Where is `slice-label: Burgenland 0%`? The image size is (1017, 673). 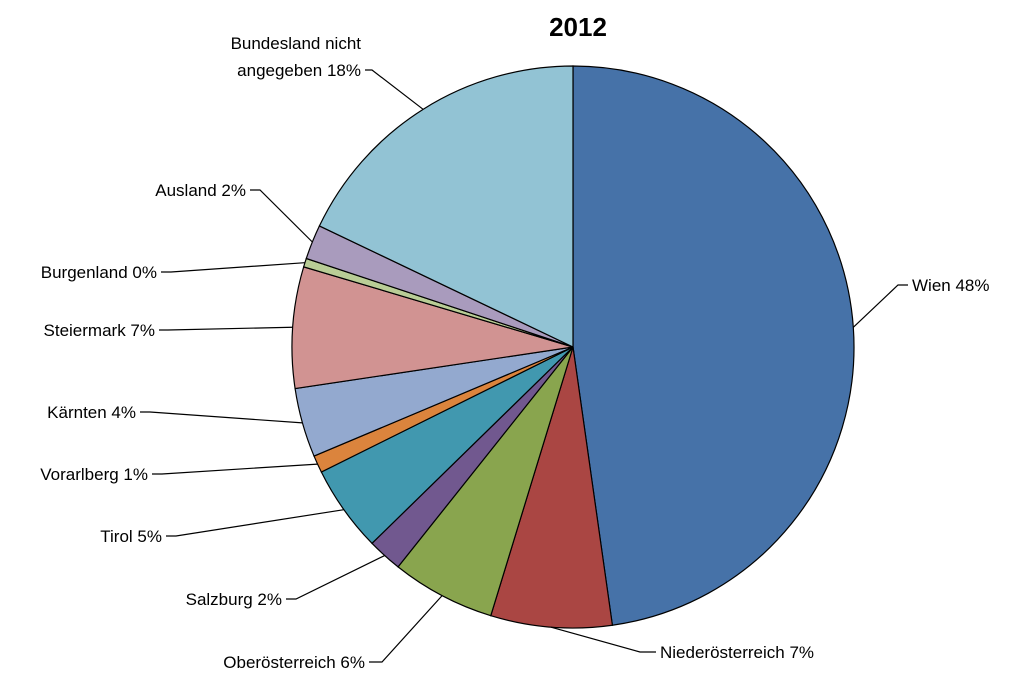 slice-label: Burgenland 0% is located at coordinates (99, 272).